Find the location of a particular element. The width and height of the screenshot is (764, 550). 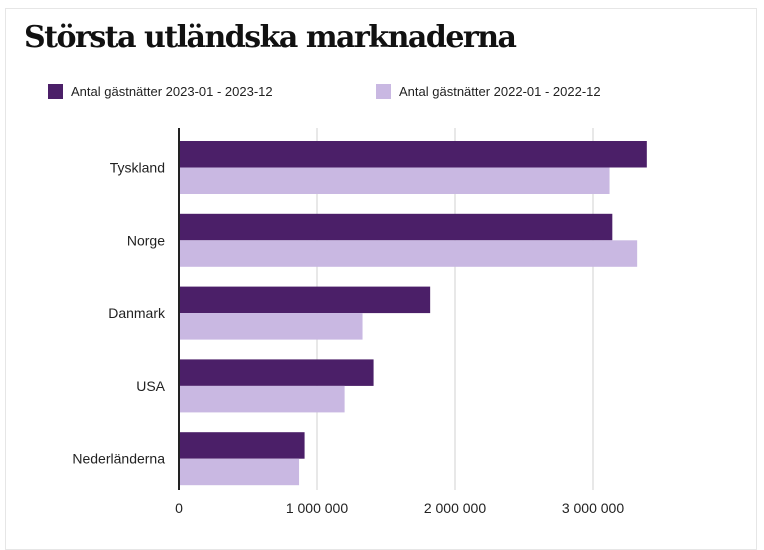

bar-usa-2023 is located at coordinates (276, 372).